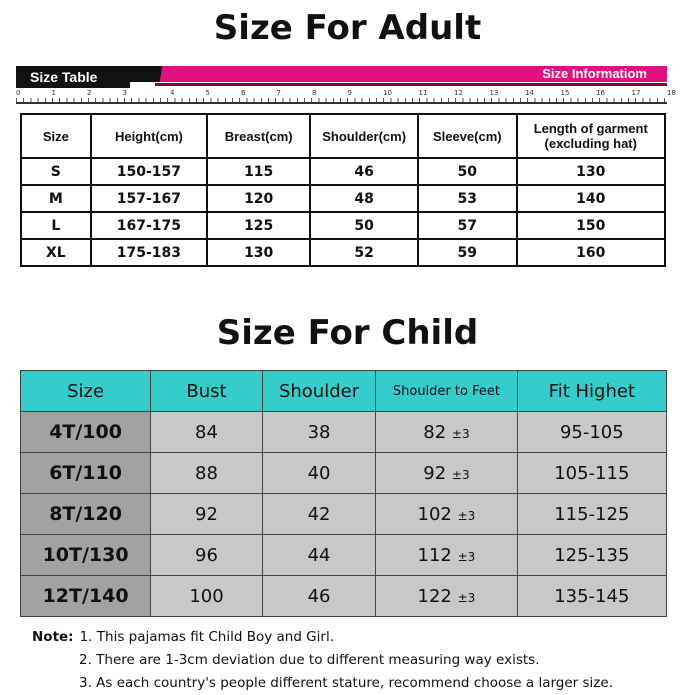  I want to click on table-cell: 82 ±3, so click(446, 432).